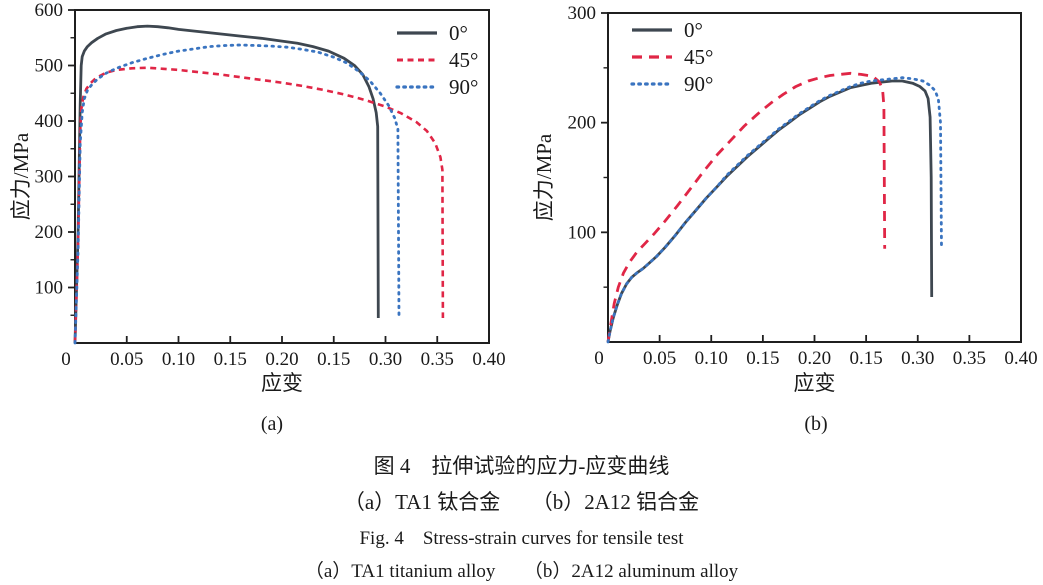 The width and height of the screenshot is (1043, 585). I want to click on y-tick-label: 500, so click(49, 66).